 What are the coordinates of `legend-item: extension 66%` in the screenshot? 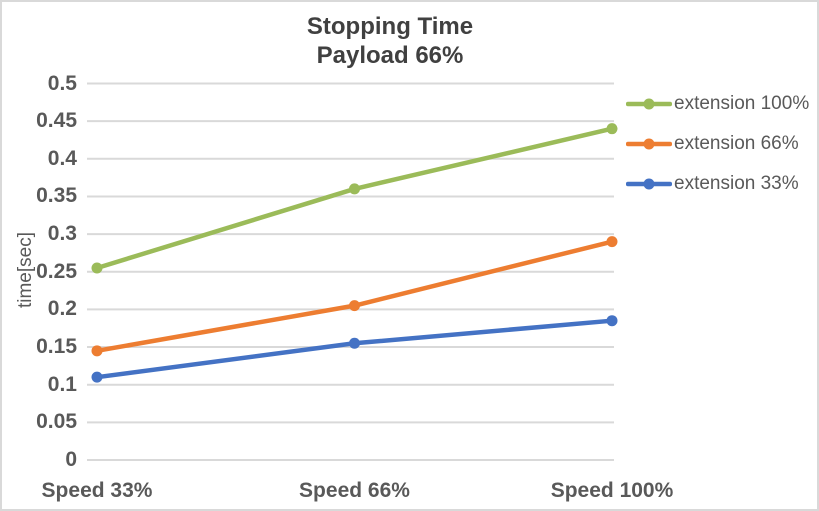 It's located at (712, 144).